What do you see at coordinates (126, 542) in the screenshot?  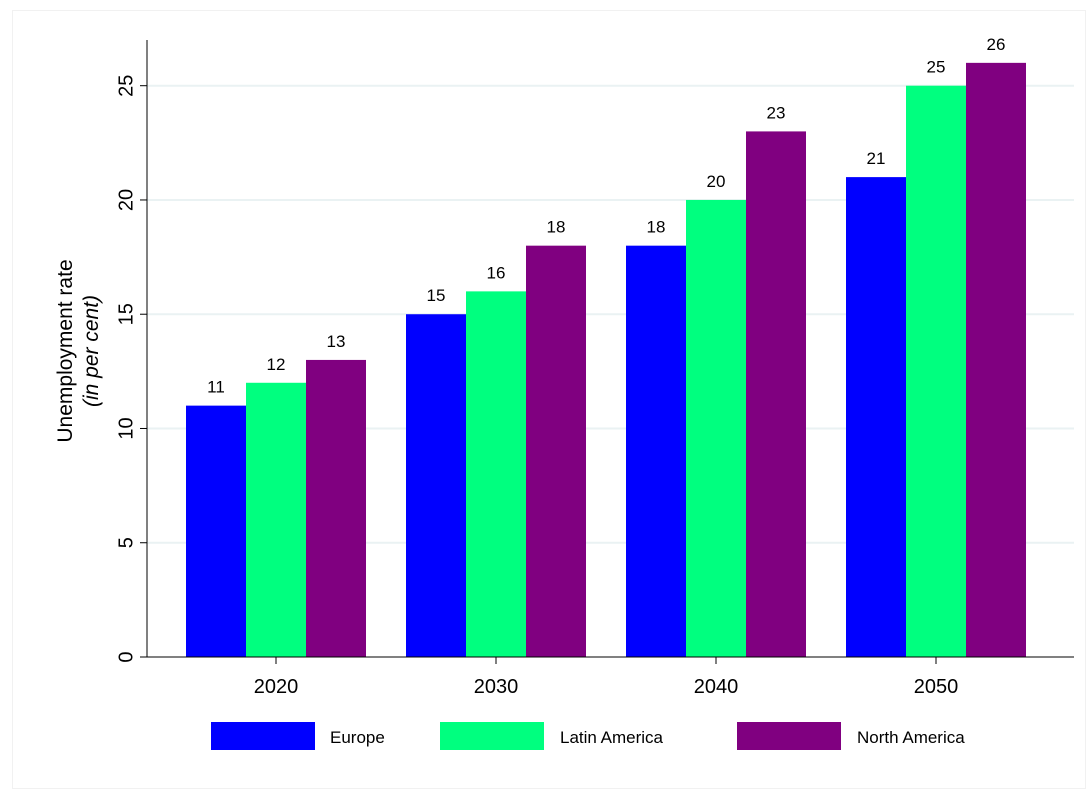 I see `y-tick-label: 5` at bounding box center [126, 542].